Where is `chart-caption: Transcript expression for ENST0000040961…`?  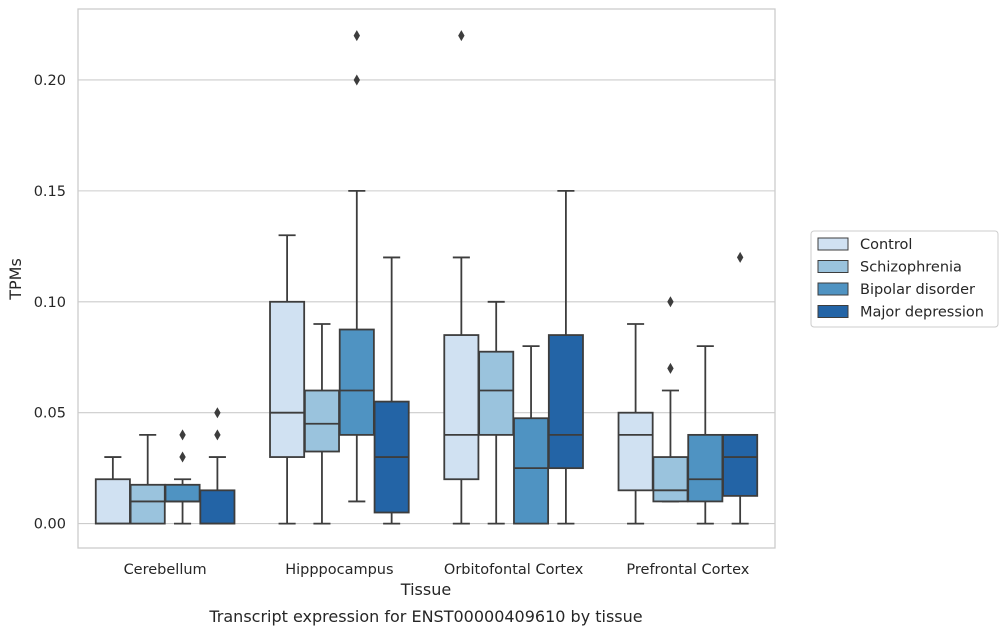 chart-caption: Transcript expression for ENST0000040961… is located at coordinates (425, 616).